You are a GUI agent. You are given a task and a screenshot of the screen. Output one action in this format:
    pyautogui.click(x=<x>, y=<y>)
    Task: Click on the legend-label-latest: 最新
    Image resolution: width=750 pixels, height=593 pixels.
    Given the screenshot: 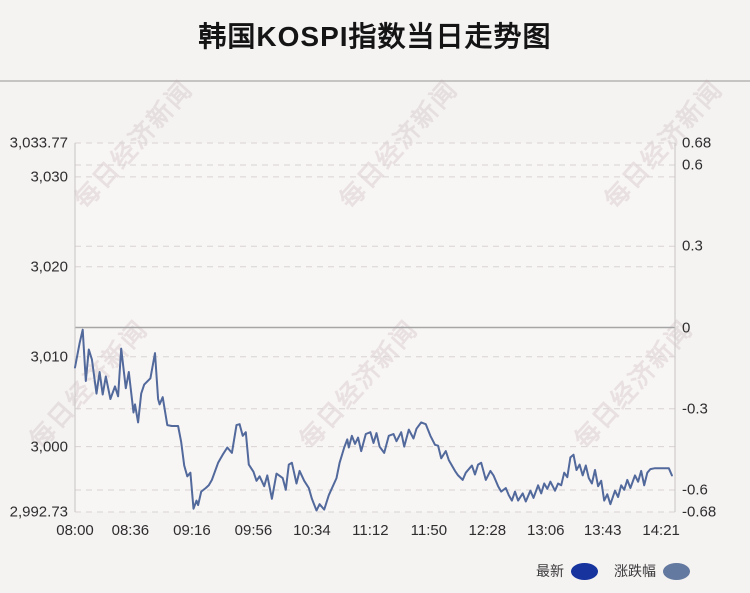 What is the action you would take?
    pyautogui.click(x=550, y=571)
    